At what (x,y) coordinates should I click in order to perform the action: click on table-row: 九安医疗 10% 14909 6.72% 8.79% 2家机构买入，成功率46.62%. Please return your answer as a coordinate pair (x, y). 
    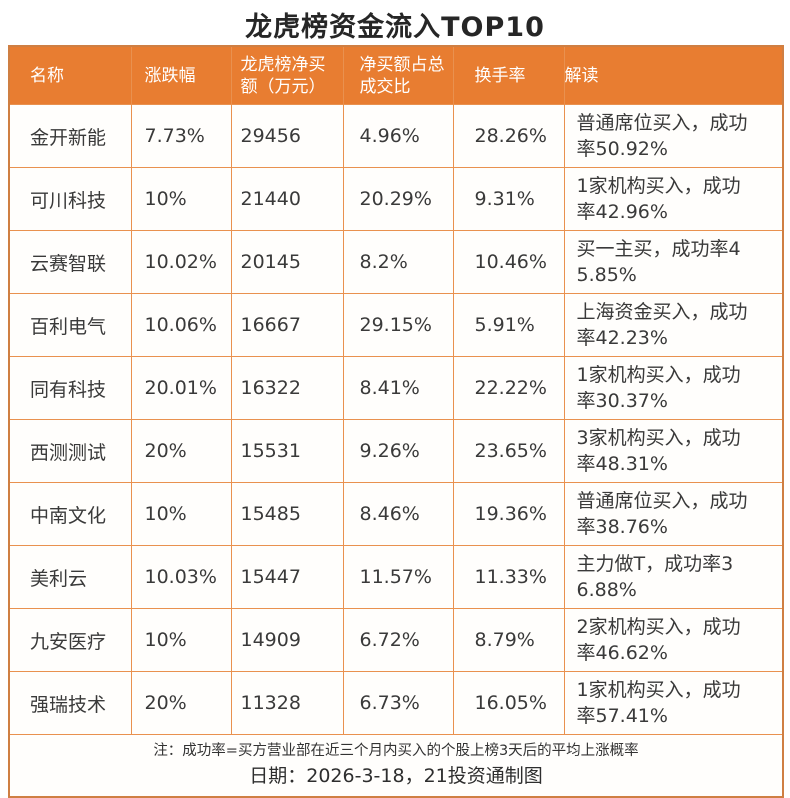
    Looking at the image, I should click on (396, 640).